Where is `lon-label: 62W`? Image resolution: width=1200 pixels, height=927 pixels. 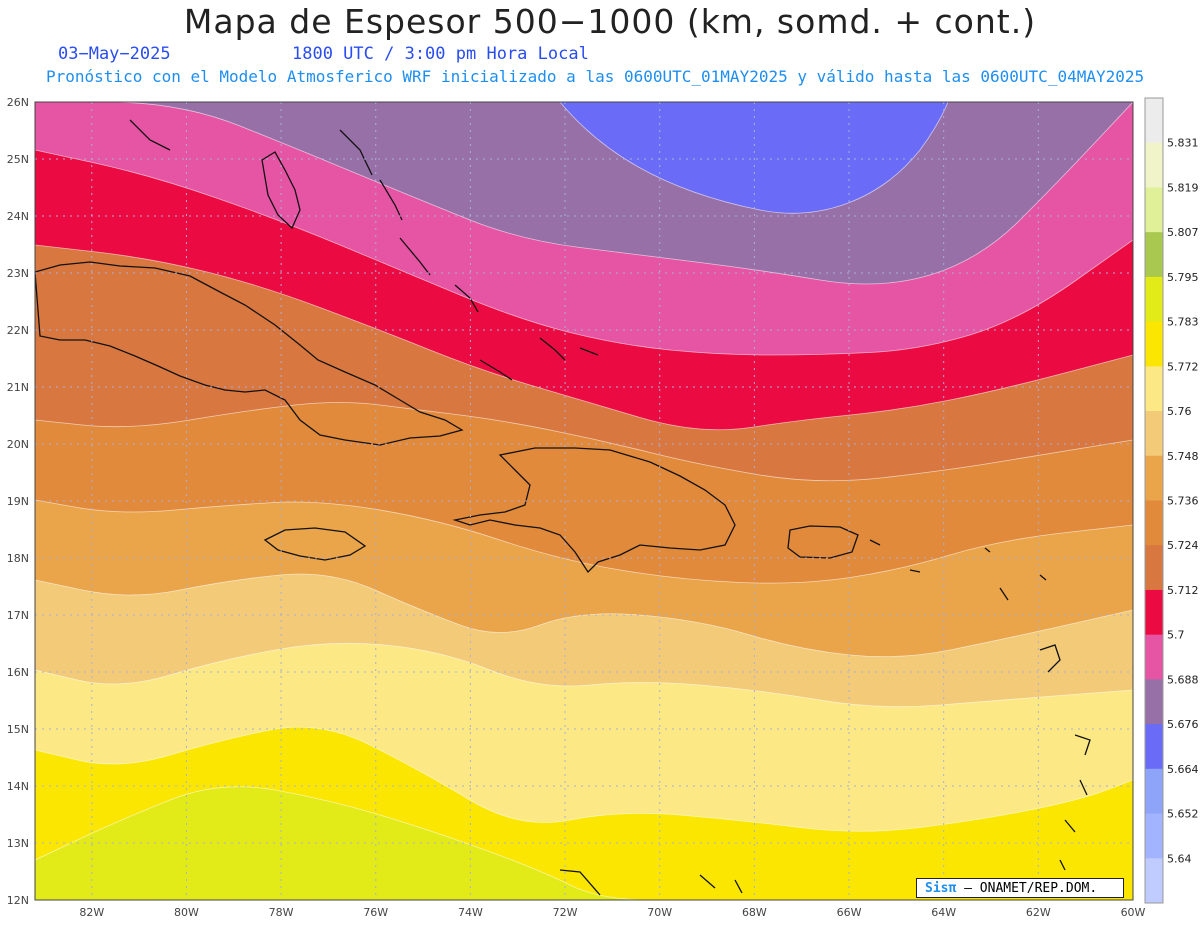 lon-label: 62W is located at coordinates (1038, 912).